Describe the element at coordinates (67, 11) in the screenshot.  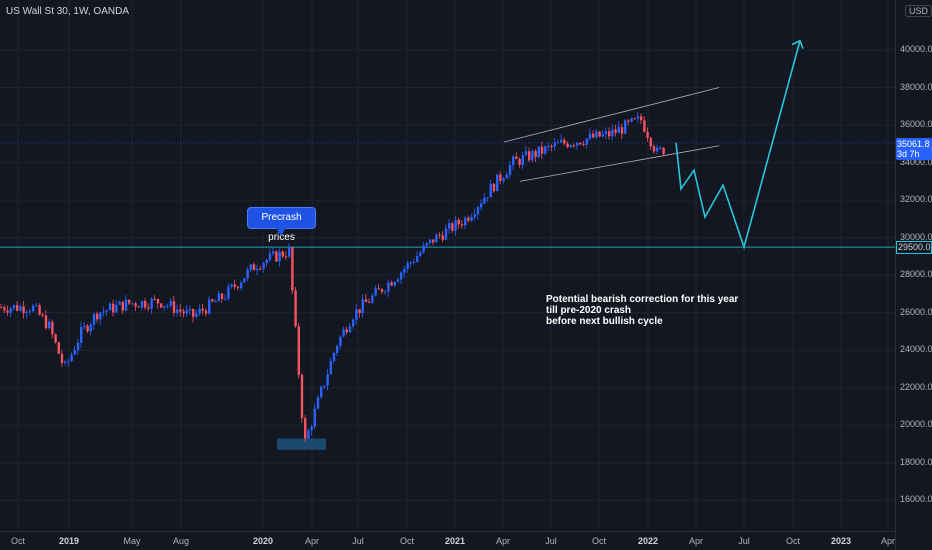
I see `symbol-title: US Wall St 30, 1W, OANDA` at that location.